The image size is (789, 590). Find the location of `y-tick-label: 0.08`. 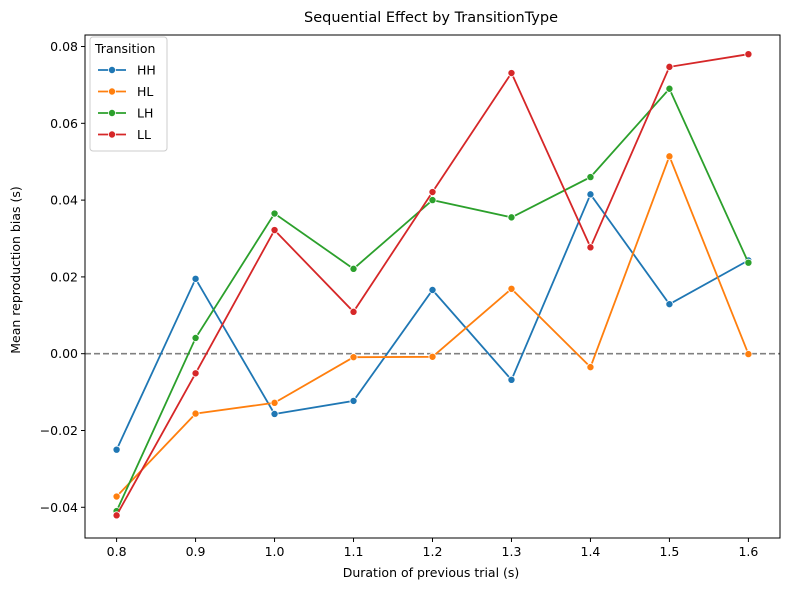

y-tick-label: 0.08 is located at coordinates (64, 46).